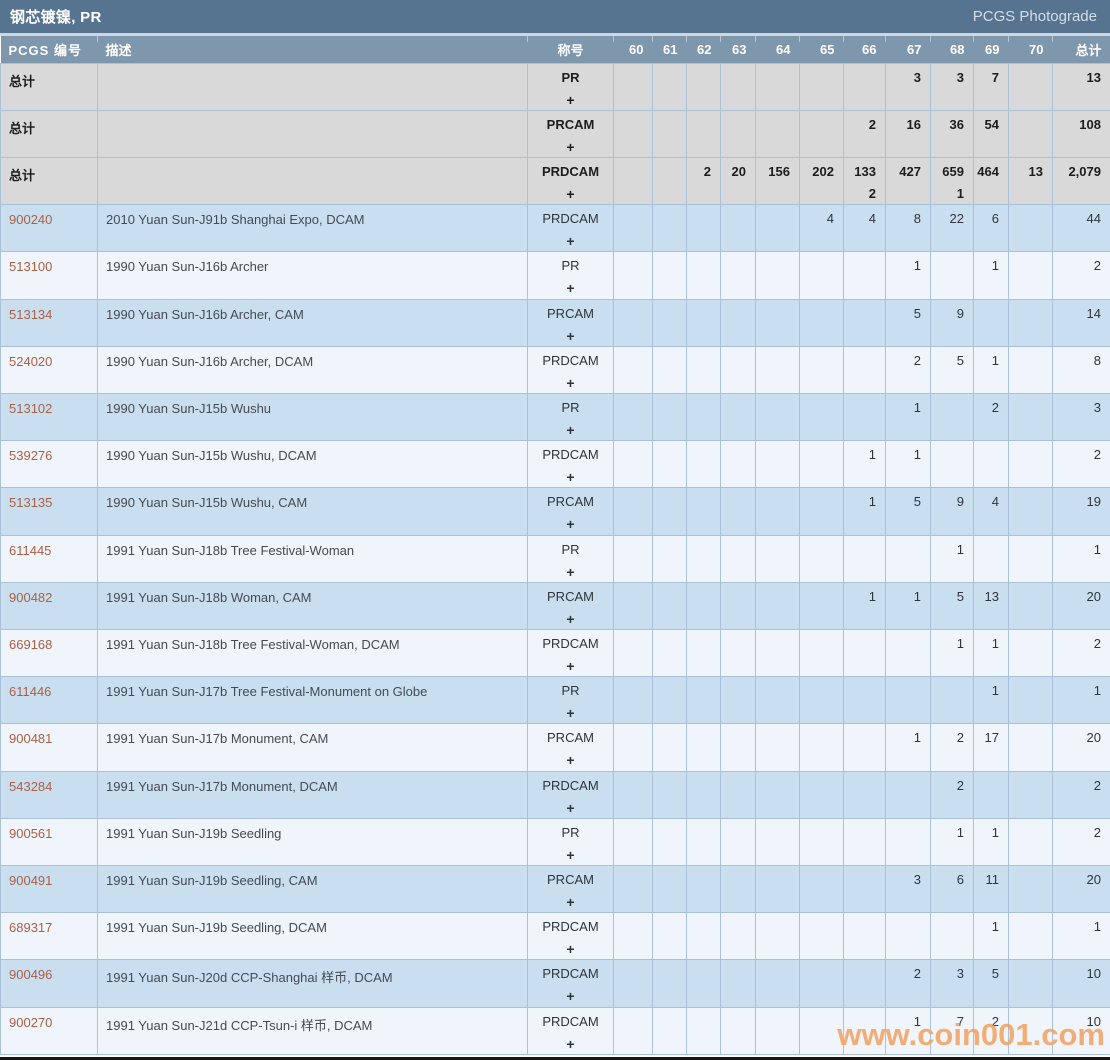  Describe the element at coordinates (991, 841) in the screenshot. I see `cell-grade-69: 1` at that location.